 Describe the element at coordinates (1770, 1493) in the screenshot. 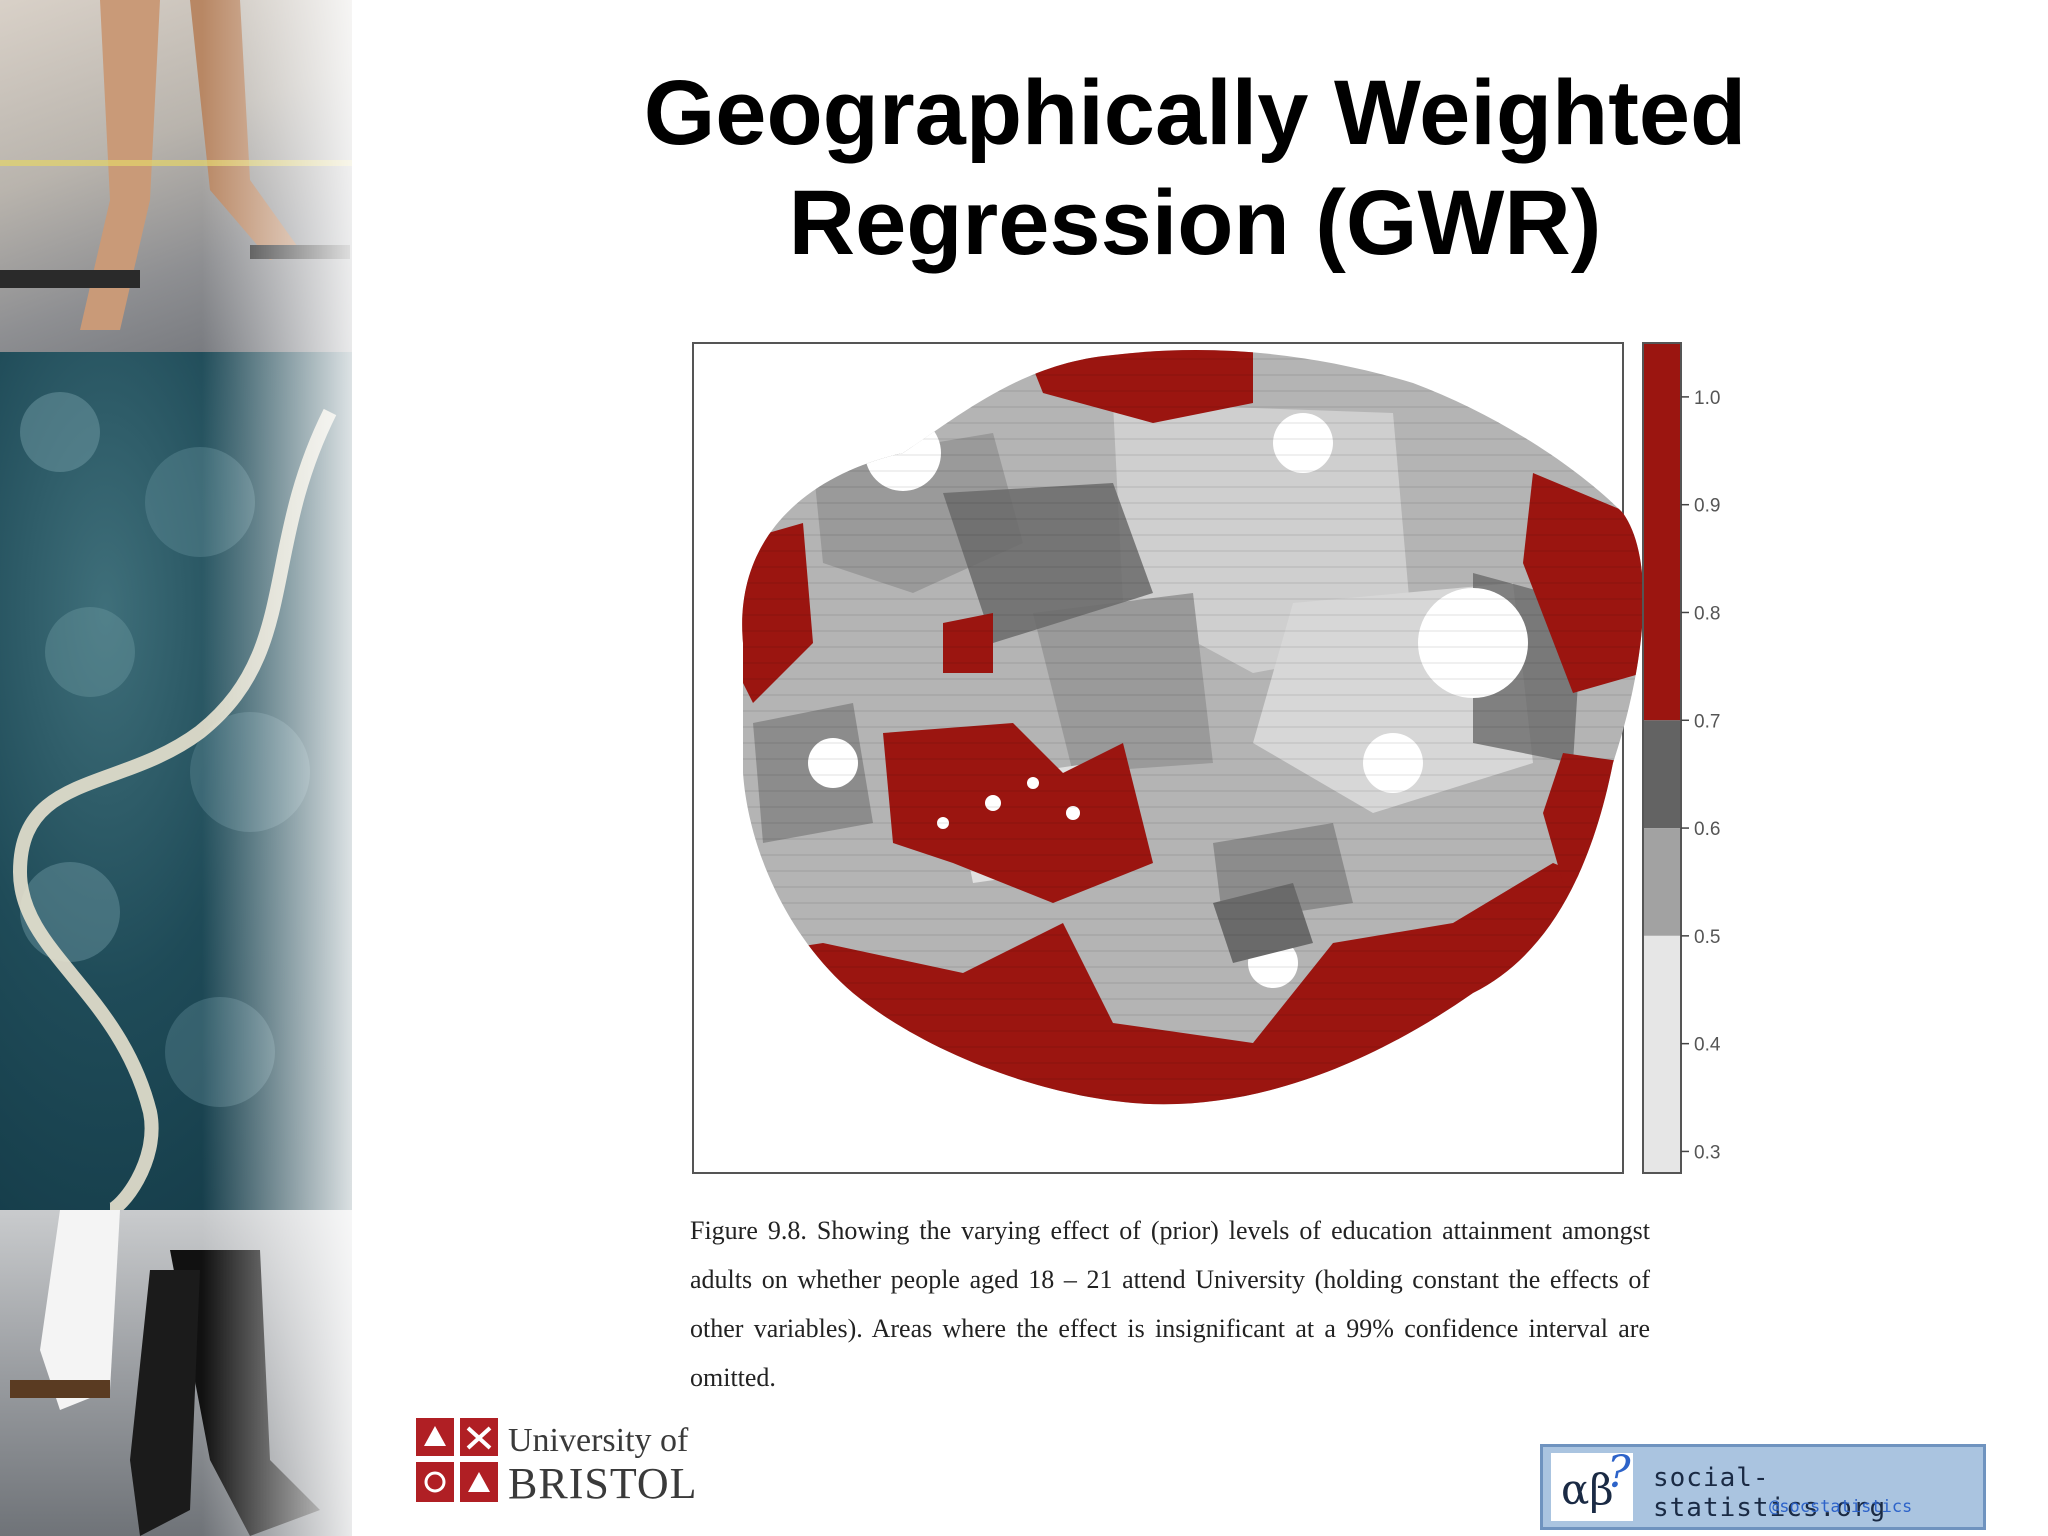

I see `social-statistics-site: social-statistics.org` at that location.